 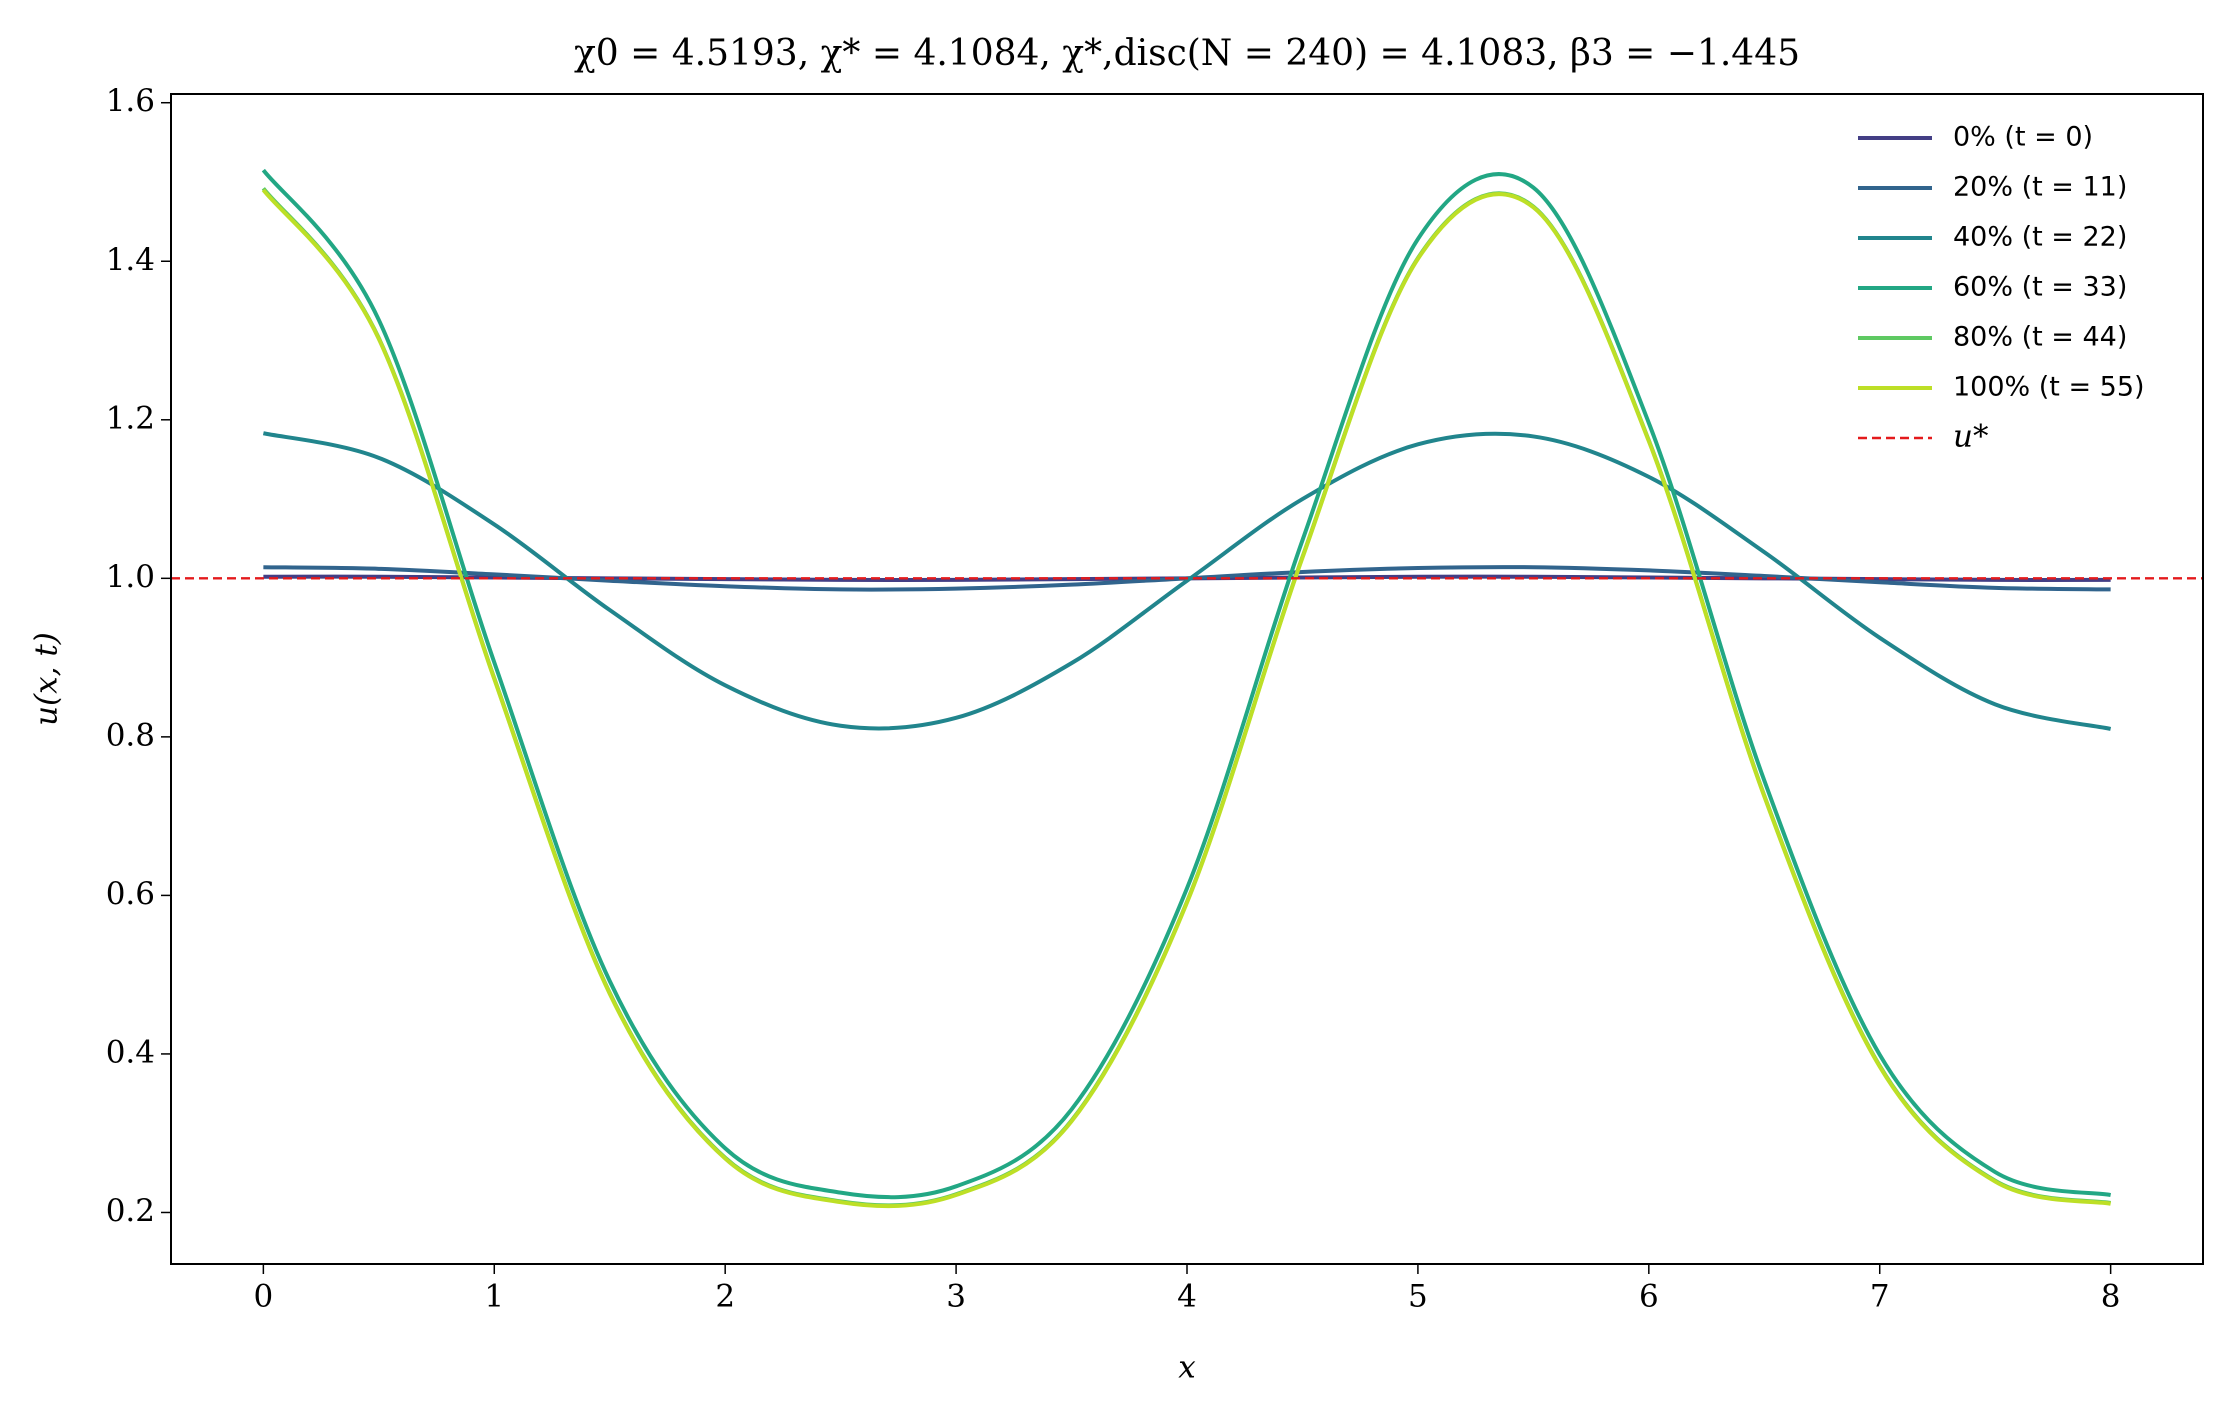 What do you see at coordinates (2111, 1297) in the screenshot?
I see `x-tick-label: 8` at bounding box center [2111, 1297].